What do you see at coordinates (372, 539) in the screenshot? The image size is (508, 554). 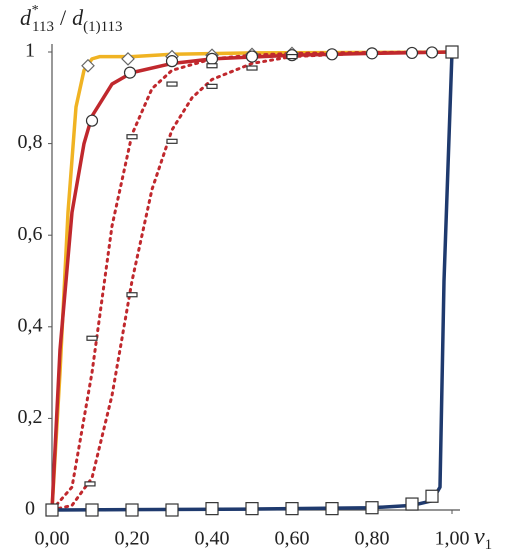 I see `x-tick-label: 0,80` at bounding box center [372, 539].